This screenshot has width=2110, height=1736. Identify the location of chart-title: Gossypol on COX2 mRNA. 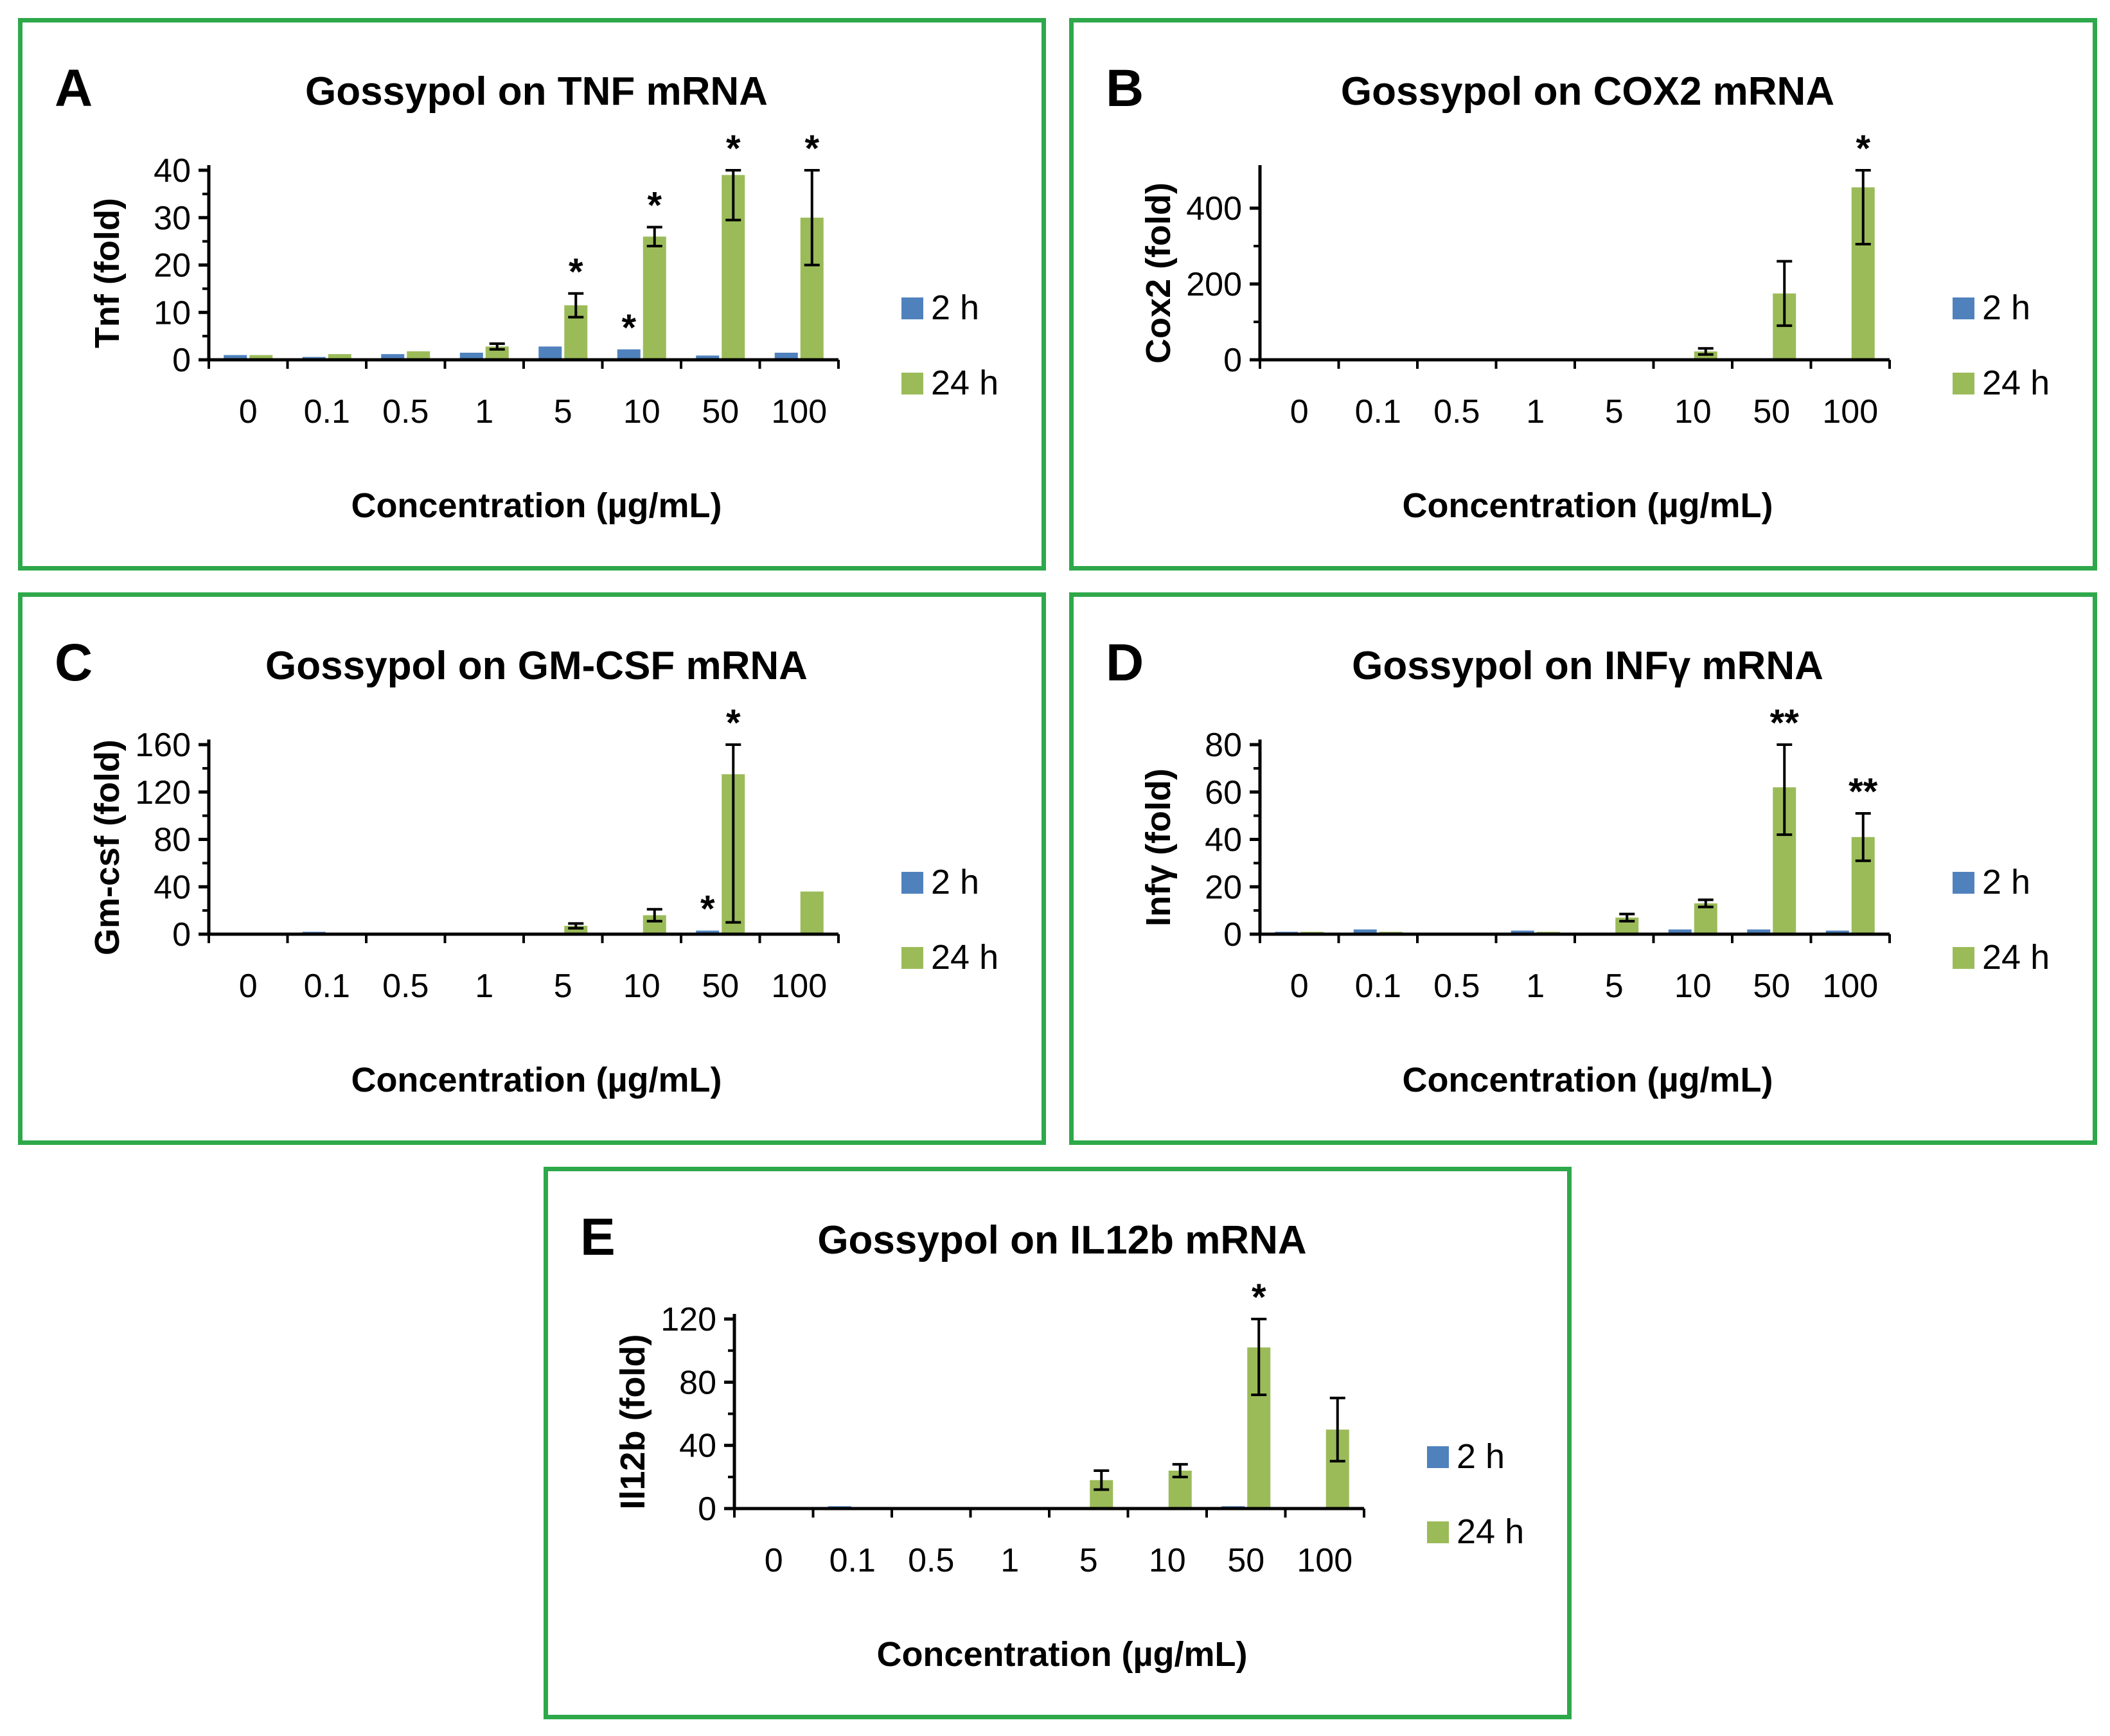
(1588, 91).